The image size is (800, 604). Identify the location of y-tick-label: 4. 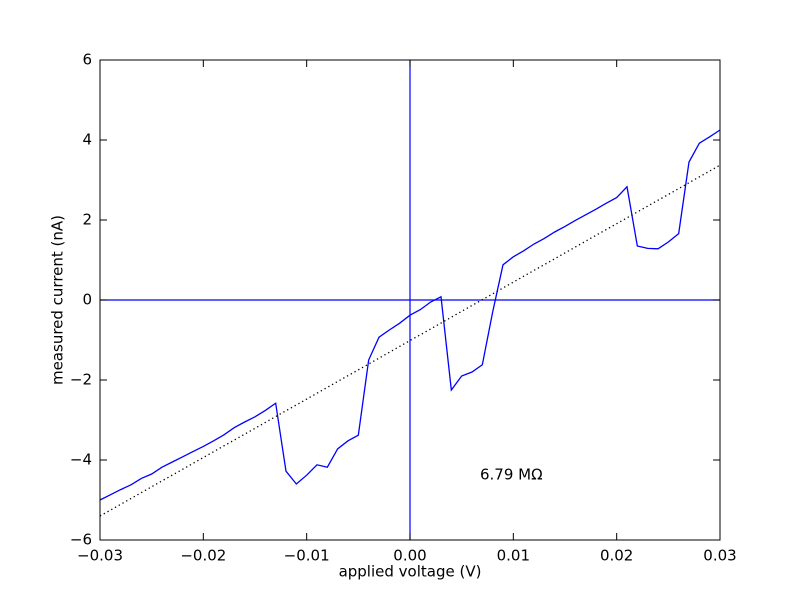
(87, 140).